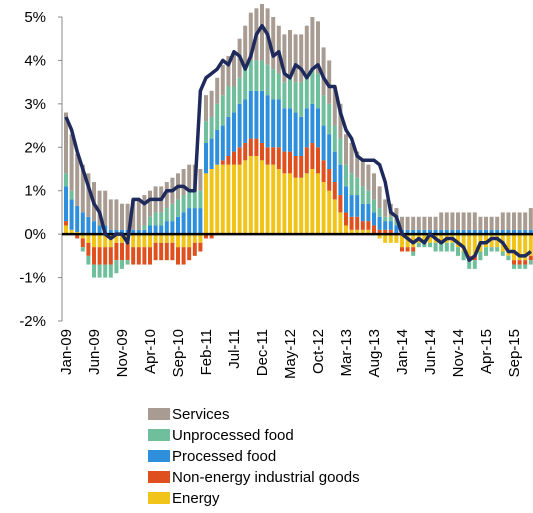 This screenshot has height=513, width=533. What do you see at coordinates (32, 321) in the screenshot?
I see `y-tick-label: -2%` at bounding box center [32, 321].